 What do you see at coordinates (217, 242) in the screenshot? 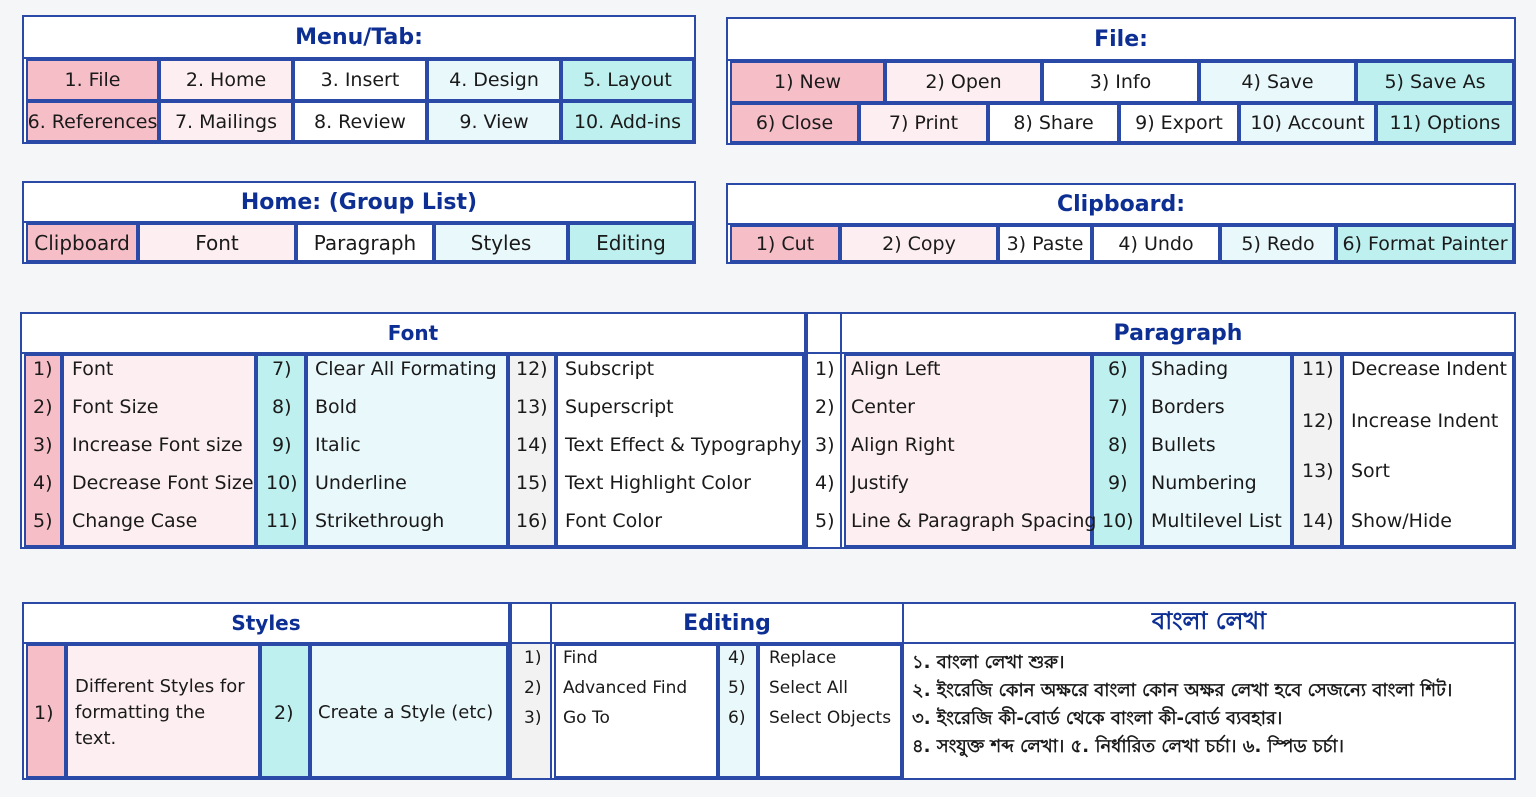
I see `home-group-font: Font` at bounding box center [217, 242].